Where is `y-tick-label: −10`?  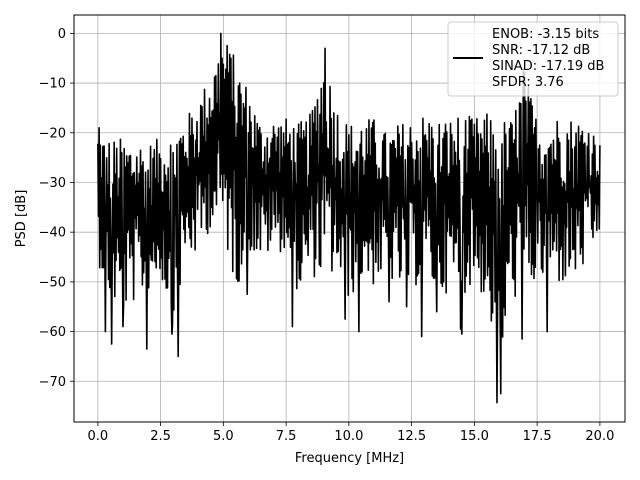 y-tick-label: −10 is located at coordinates (52, 84).